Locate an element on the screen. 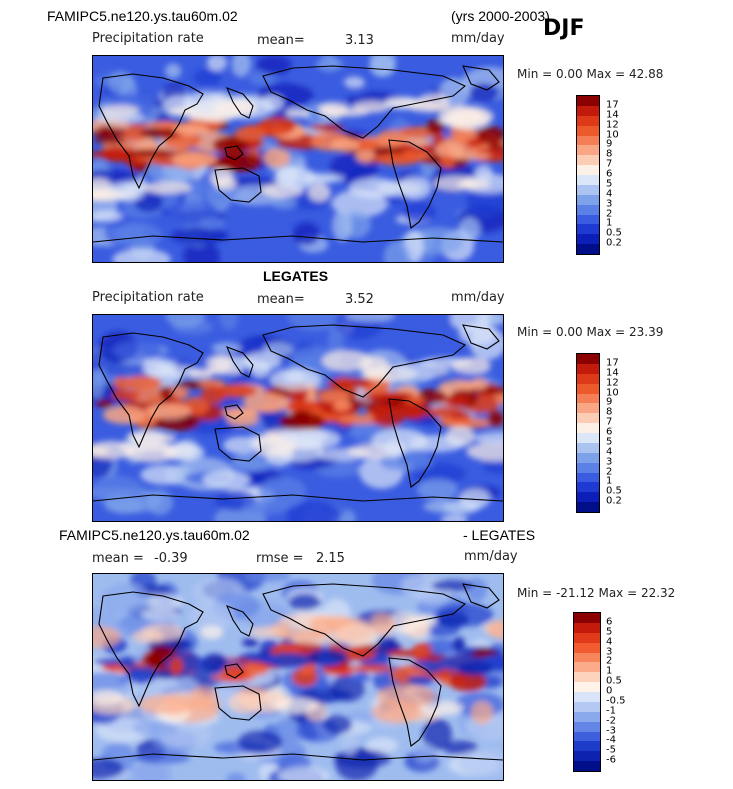  colorbar-level-label: -3 is located at coordinates (611, 730).